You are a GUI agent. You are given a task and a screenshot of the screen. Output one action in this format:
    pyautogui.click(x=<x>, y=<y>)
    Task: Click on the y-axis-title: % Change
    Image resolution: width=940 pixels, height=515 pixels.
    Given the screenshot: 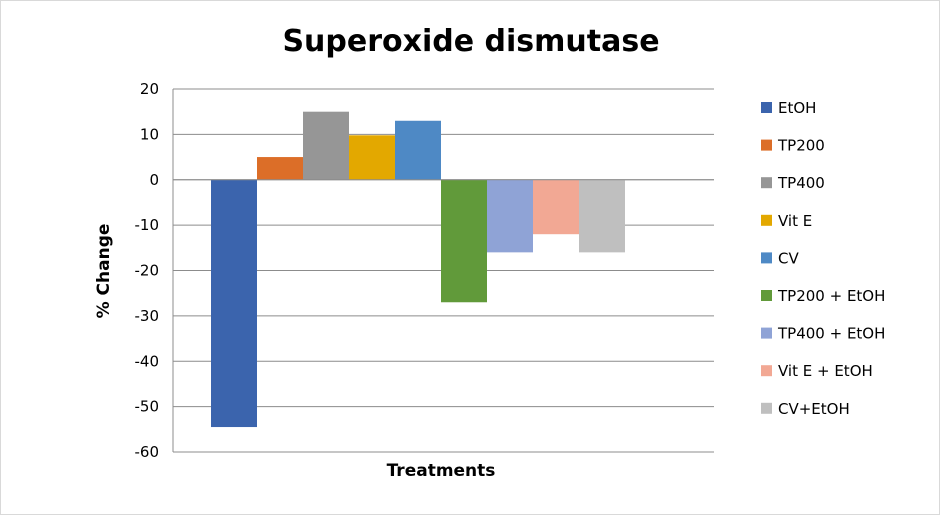 What is the action you would take?
    pyautogui.click(x=104, y=271)
    